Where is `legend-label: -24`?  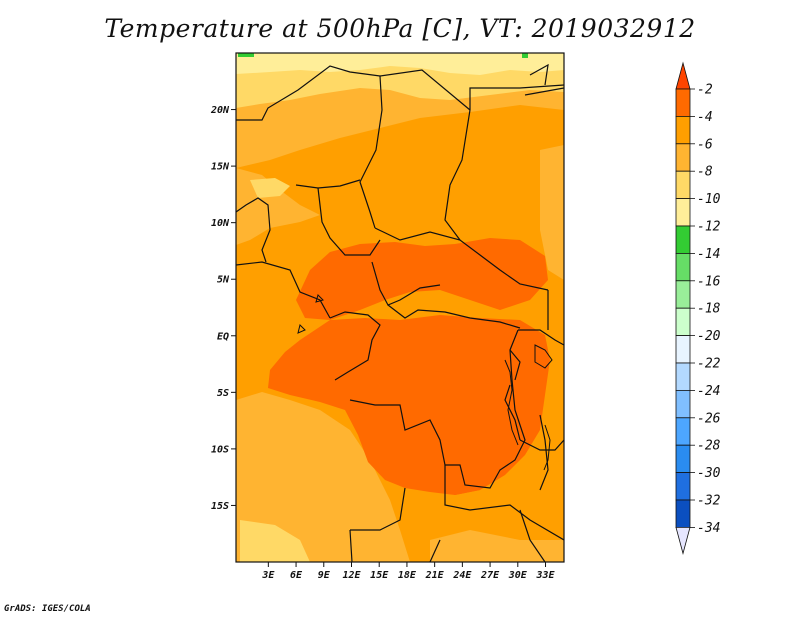
legend-label: -24 is located at coordinates (708, 391).